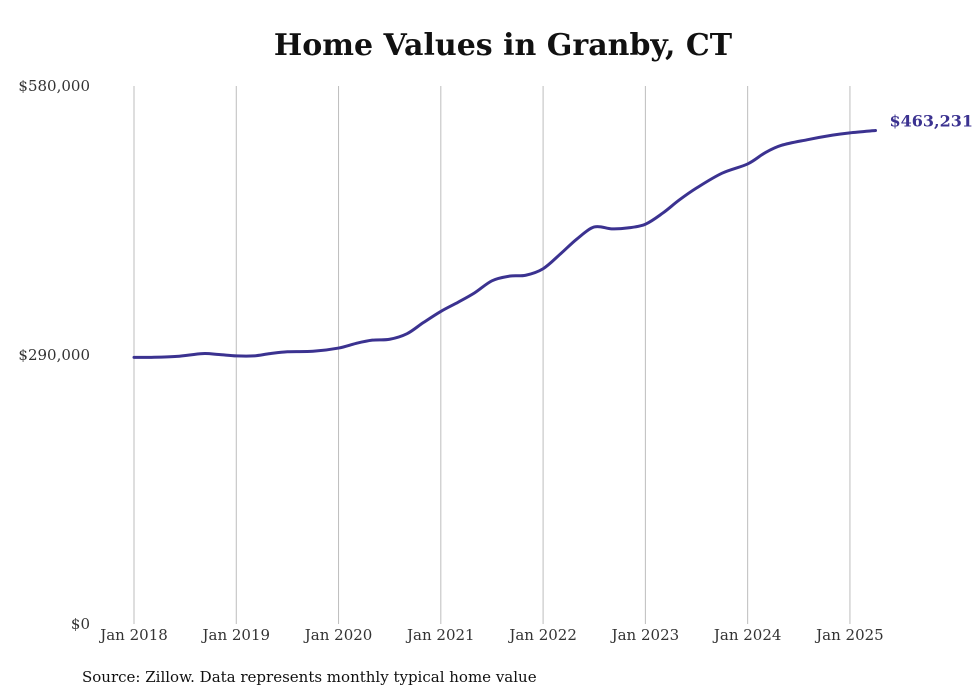  I want to click on x-tick-label: Jan 2018, so click(133, 635).